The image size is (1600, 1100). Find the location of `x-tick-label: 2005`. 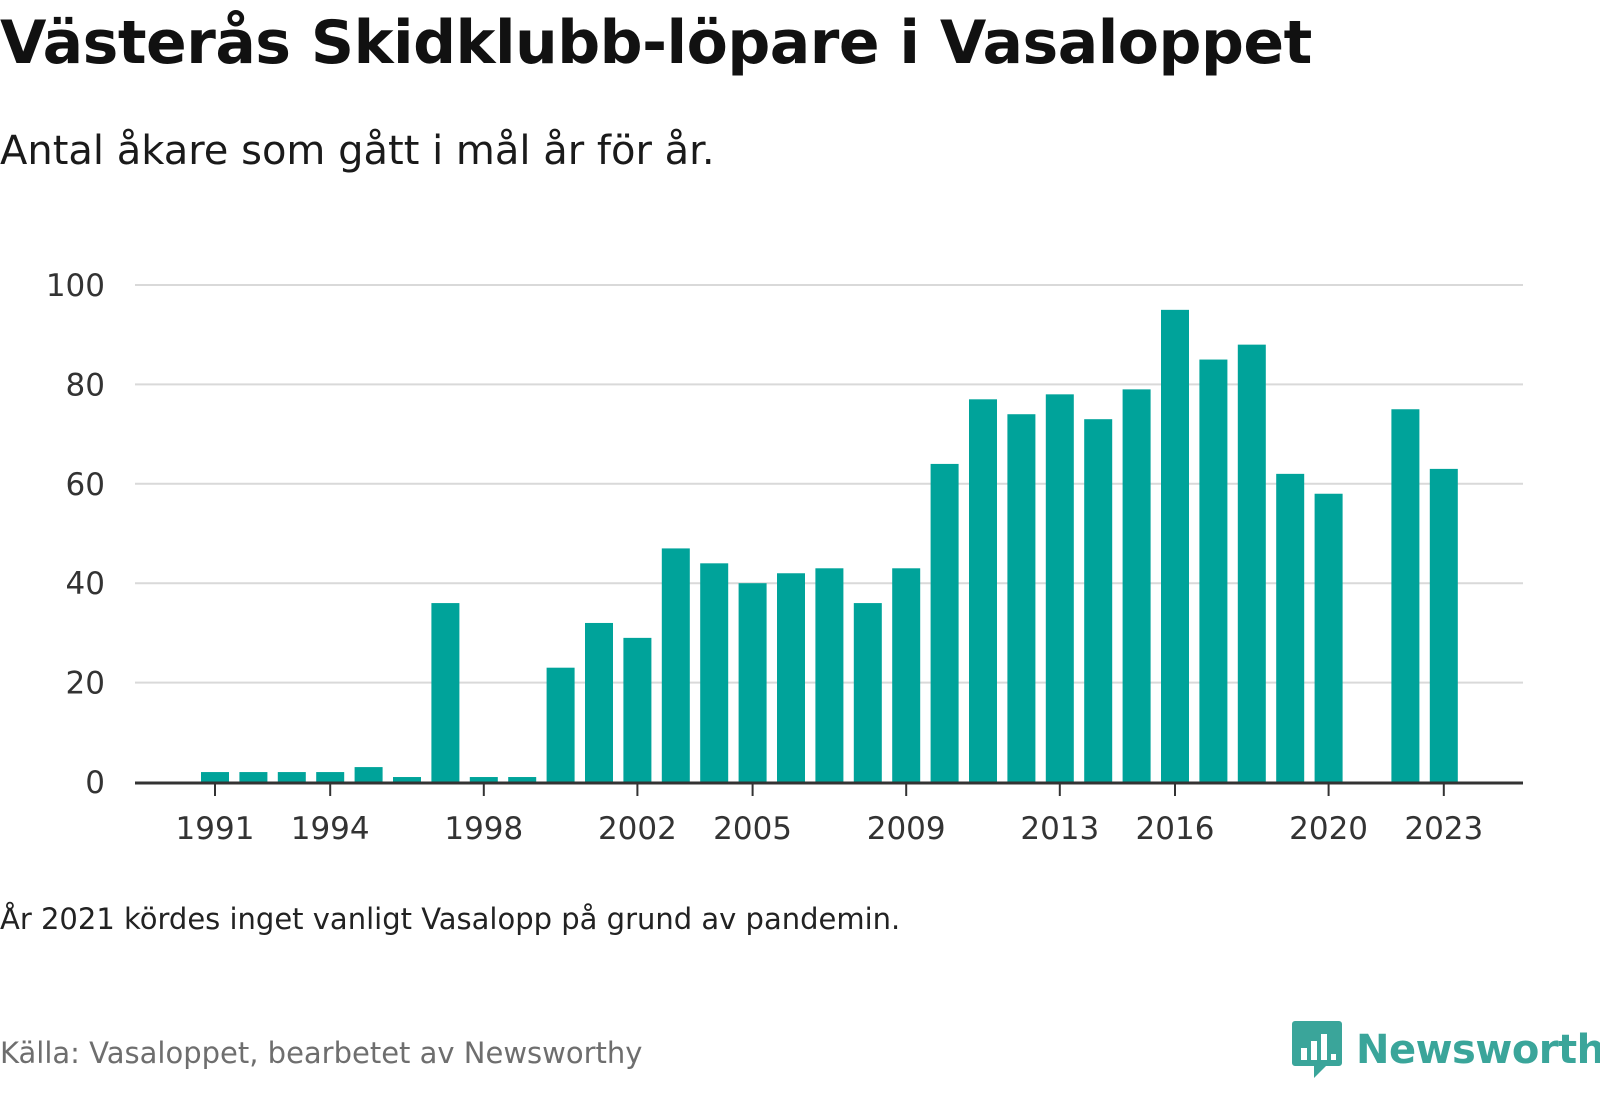

x-tick-label: 2005 is located at coordinates (752, 829).